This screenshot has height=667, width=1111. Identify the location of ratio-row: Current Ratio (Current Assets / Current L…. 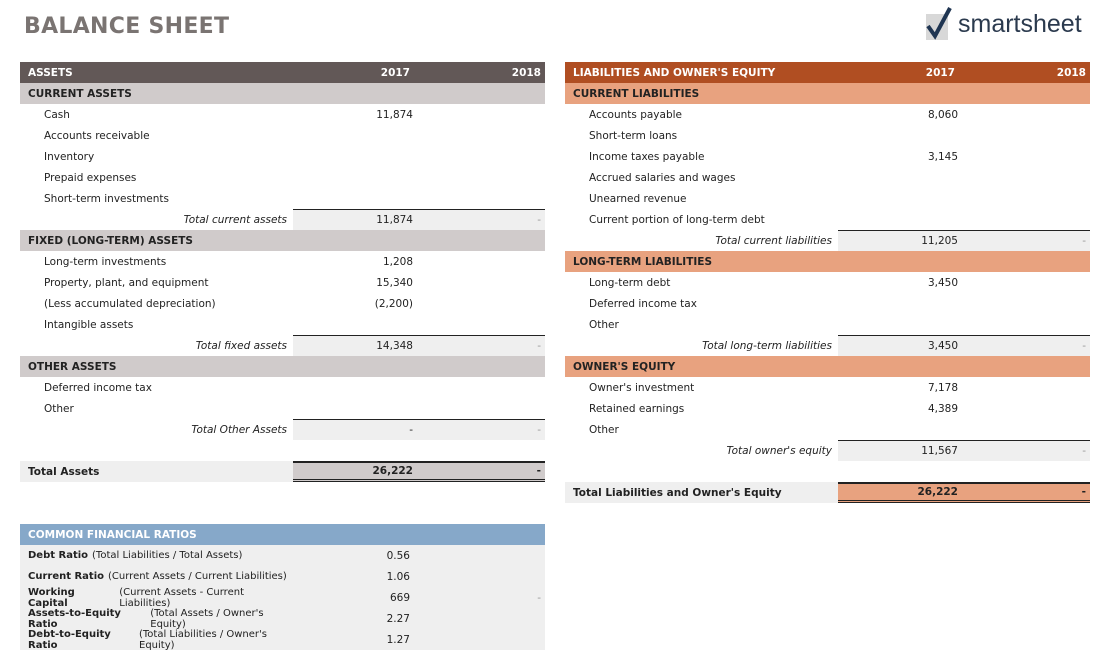
(282, 576).